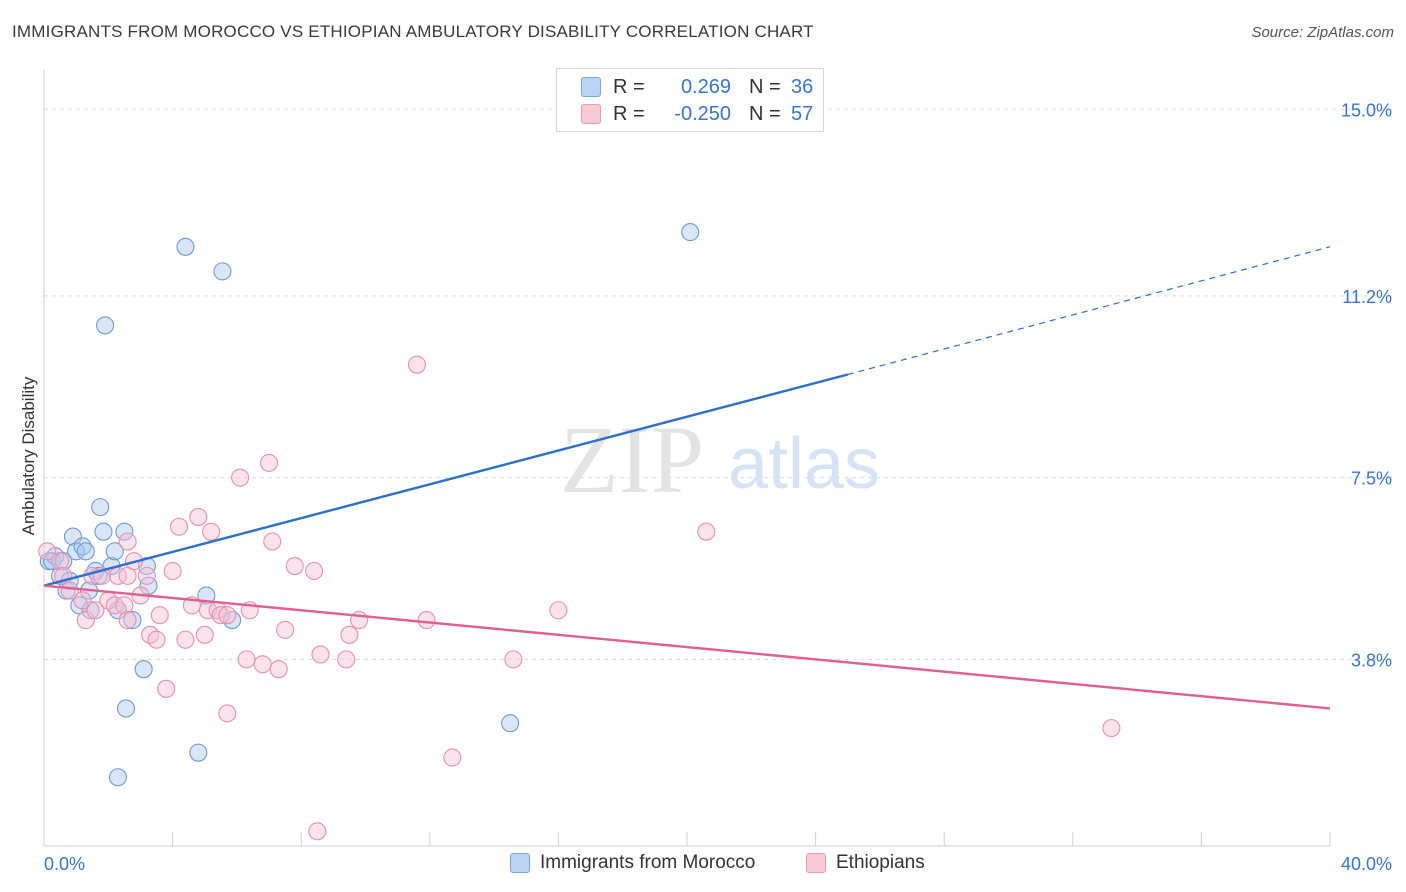  What do you see at coordinates (632, 459) in the screenshot?
I see `watermark-zip: ZIP` at bounding box center [632, 459].